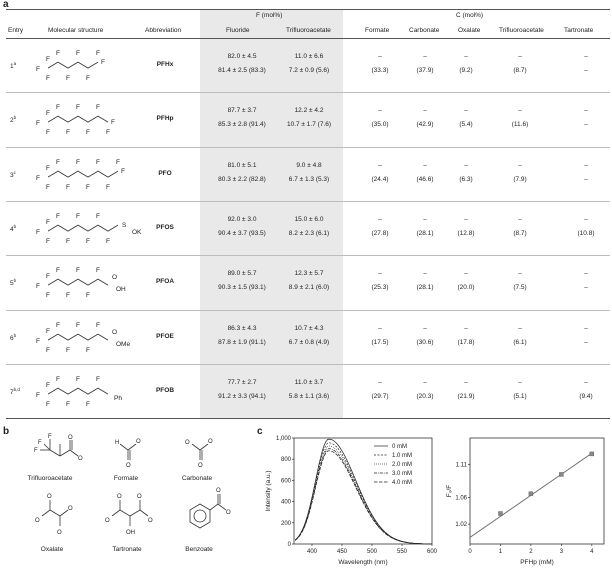 The height and width of the screenshot is (569, 612). Describe the element at coordinates (208, 511) in the screenshot. I see `benzoate-structure` at that location.